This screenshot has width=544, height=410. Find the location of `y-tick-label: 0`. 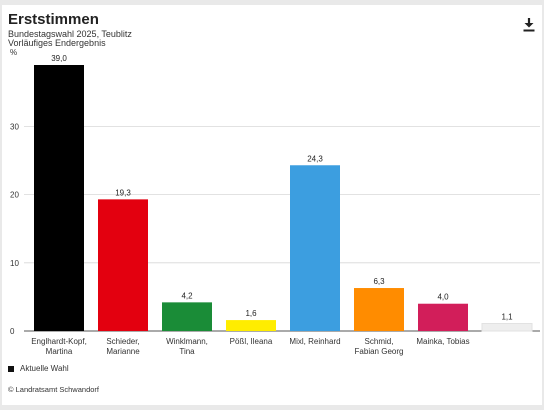

y-tick-label: 0 is located at coordinates (12, 331).